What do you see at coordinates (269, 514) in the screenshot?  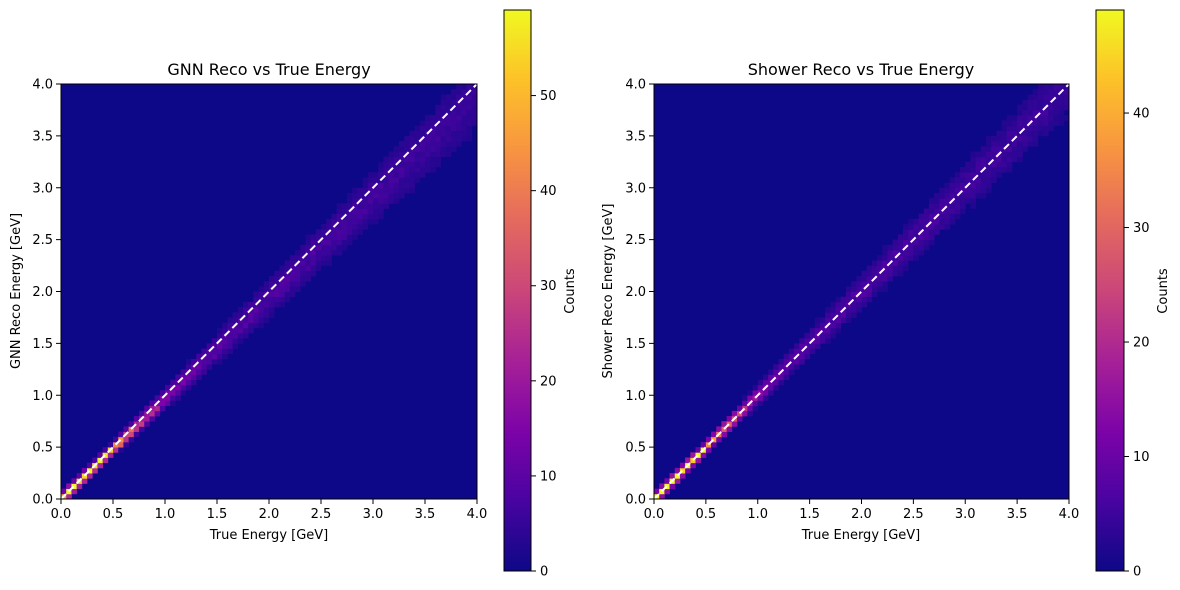 I see `x-tick-label: 2.0` at bounding box center [269, 514].